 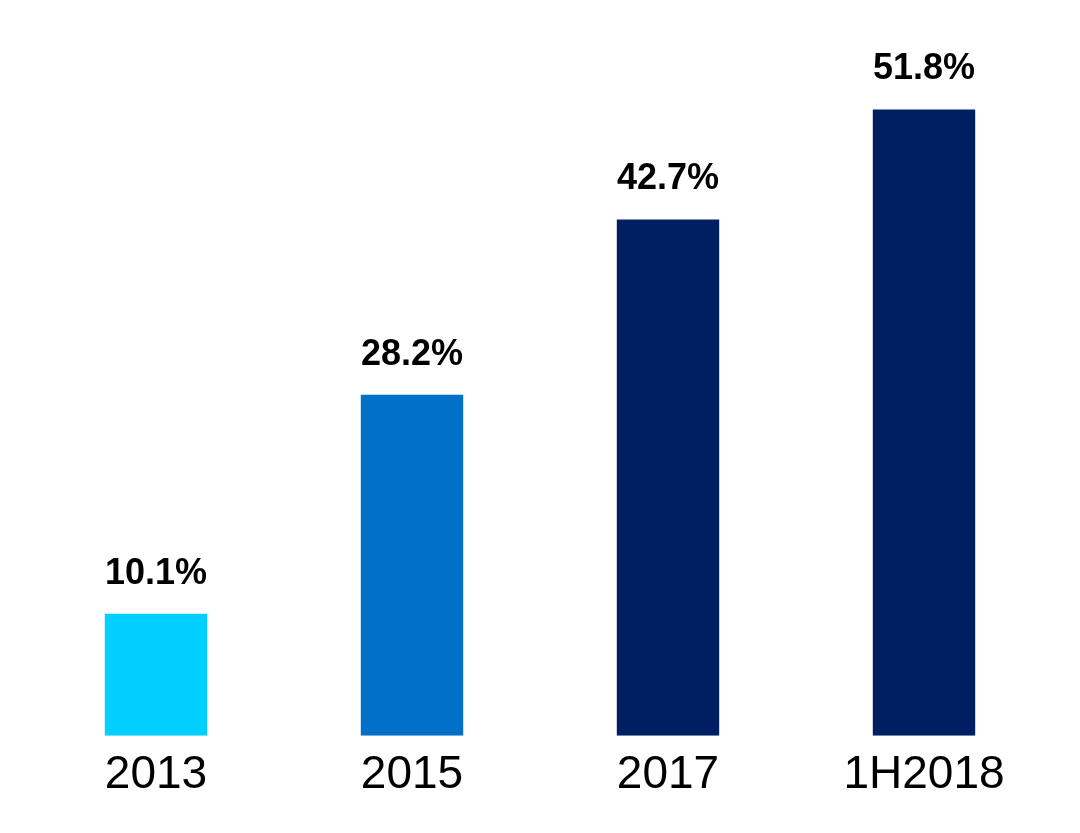 What do you see at coordinates (156, 772) in the screenshot?
I see `x-tick-label: 2013` at bounding box center [156, 772].